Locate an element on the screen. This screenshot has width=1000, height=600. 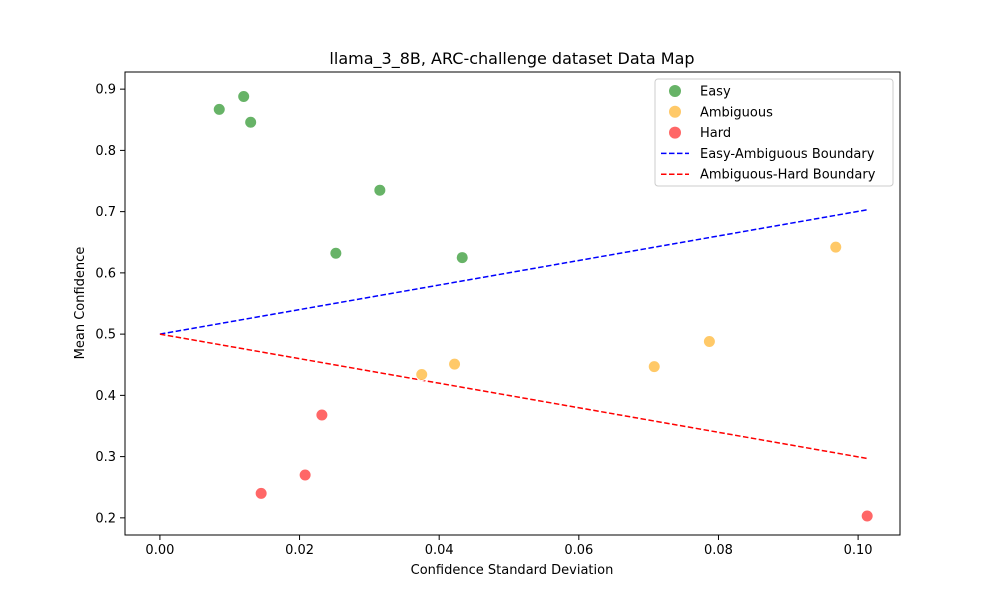
legend-label: Ambiguous-Hard Boundary is located at coordinates (788, 175).